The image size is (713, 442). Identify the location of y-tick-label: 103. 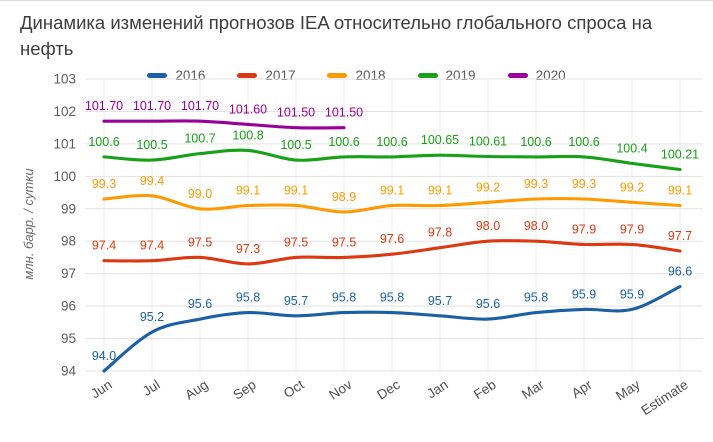
(64, 79).